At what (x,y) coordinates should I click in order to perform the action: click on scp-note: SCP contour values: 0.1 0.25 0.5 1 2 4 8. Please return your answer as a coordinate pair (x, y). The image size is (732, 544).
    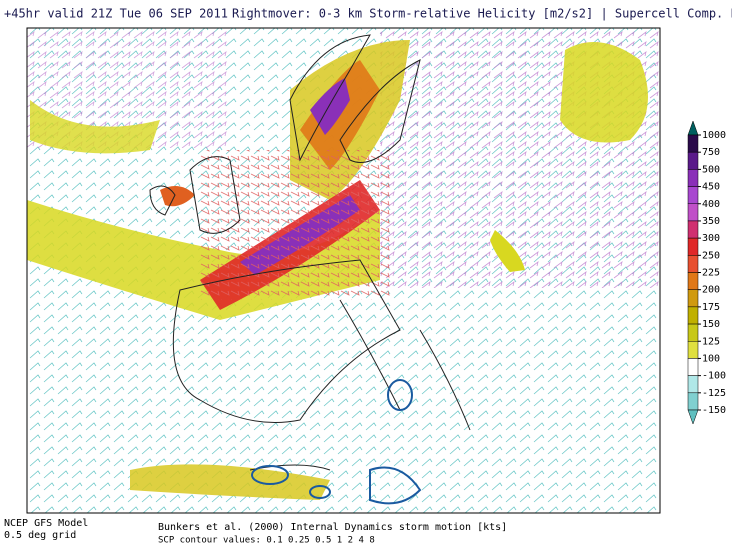
    Looking at the image, I should click on (266, 540).